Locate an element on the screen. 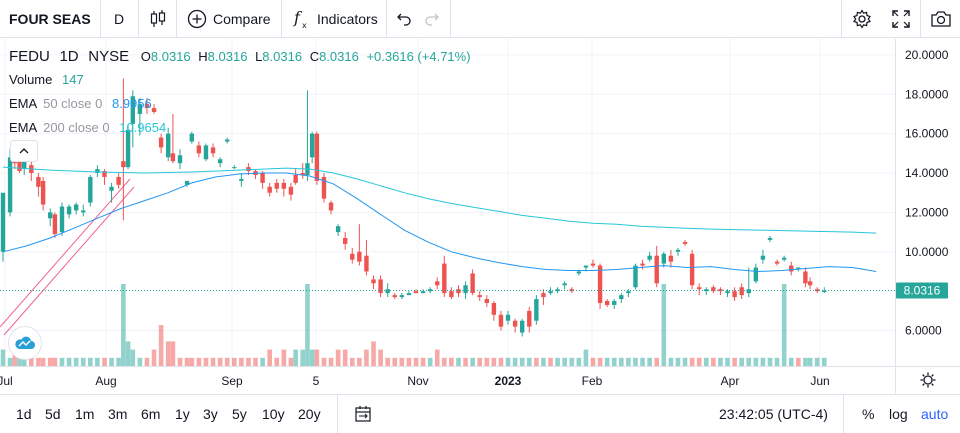  snapshot-button is located at coordinates (941, 19).